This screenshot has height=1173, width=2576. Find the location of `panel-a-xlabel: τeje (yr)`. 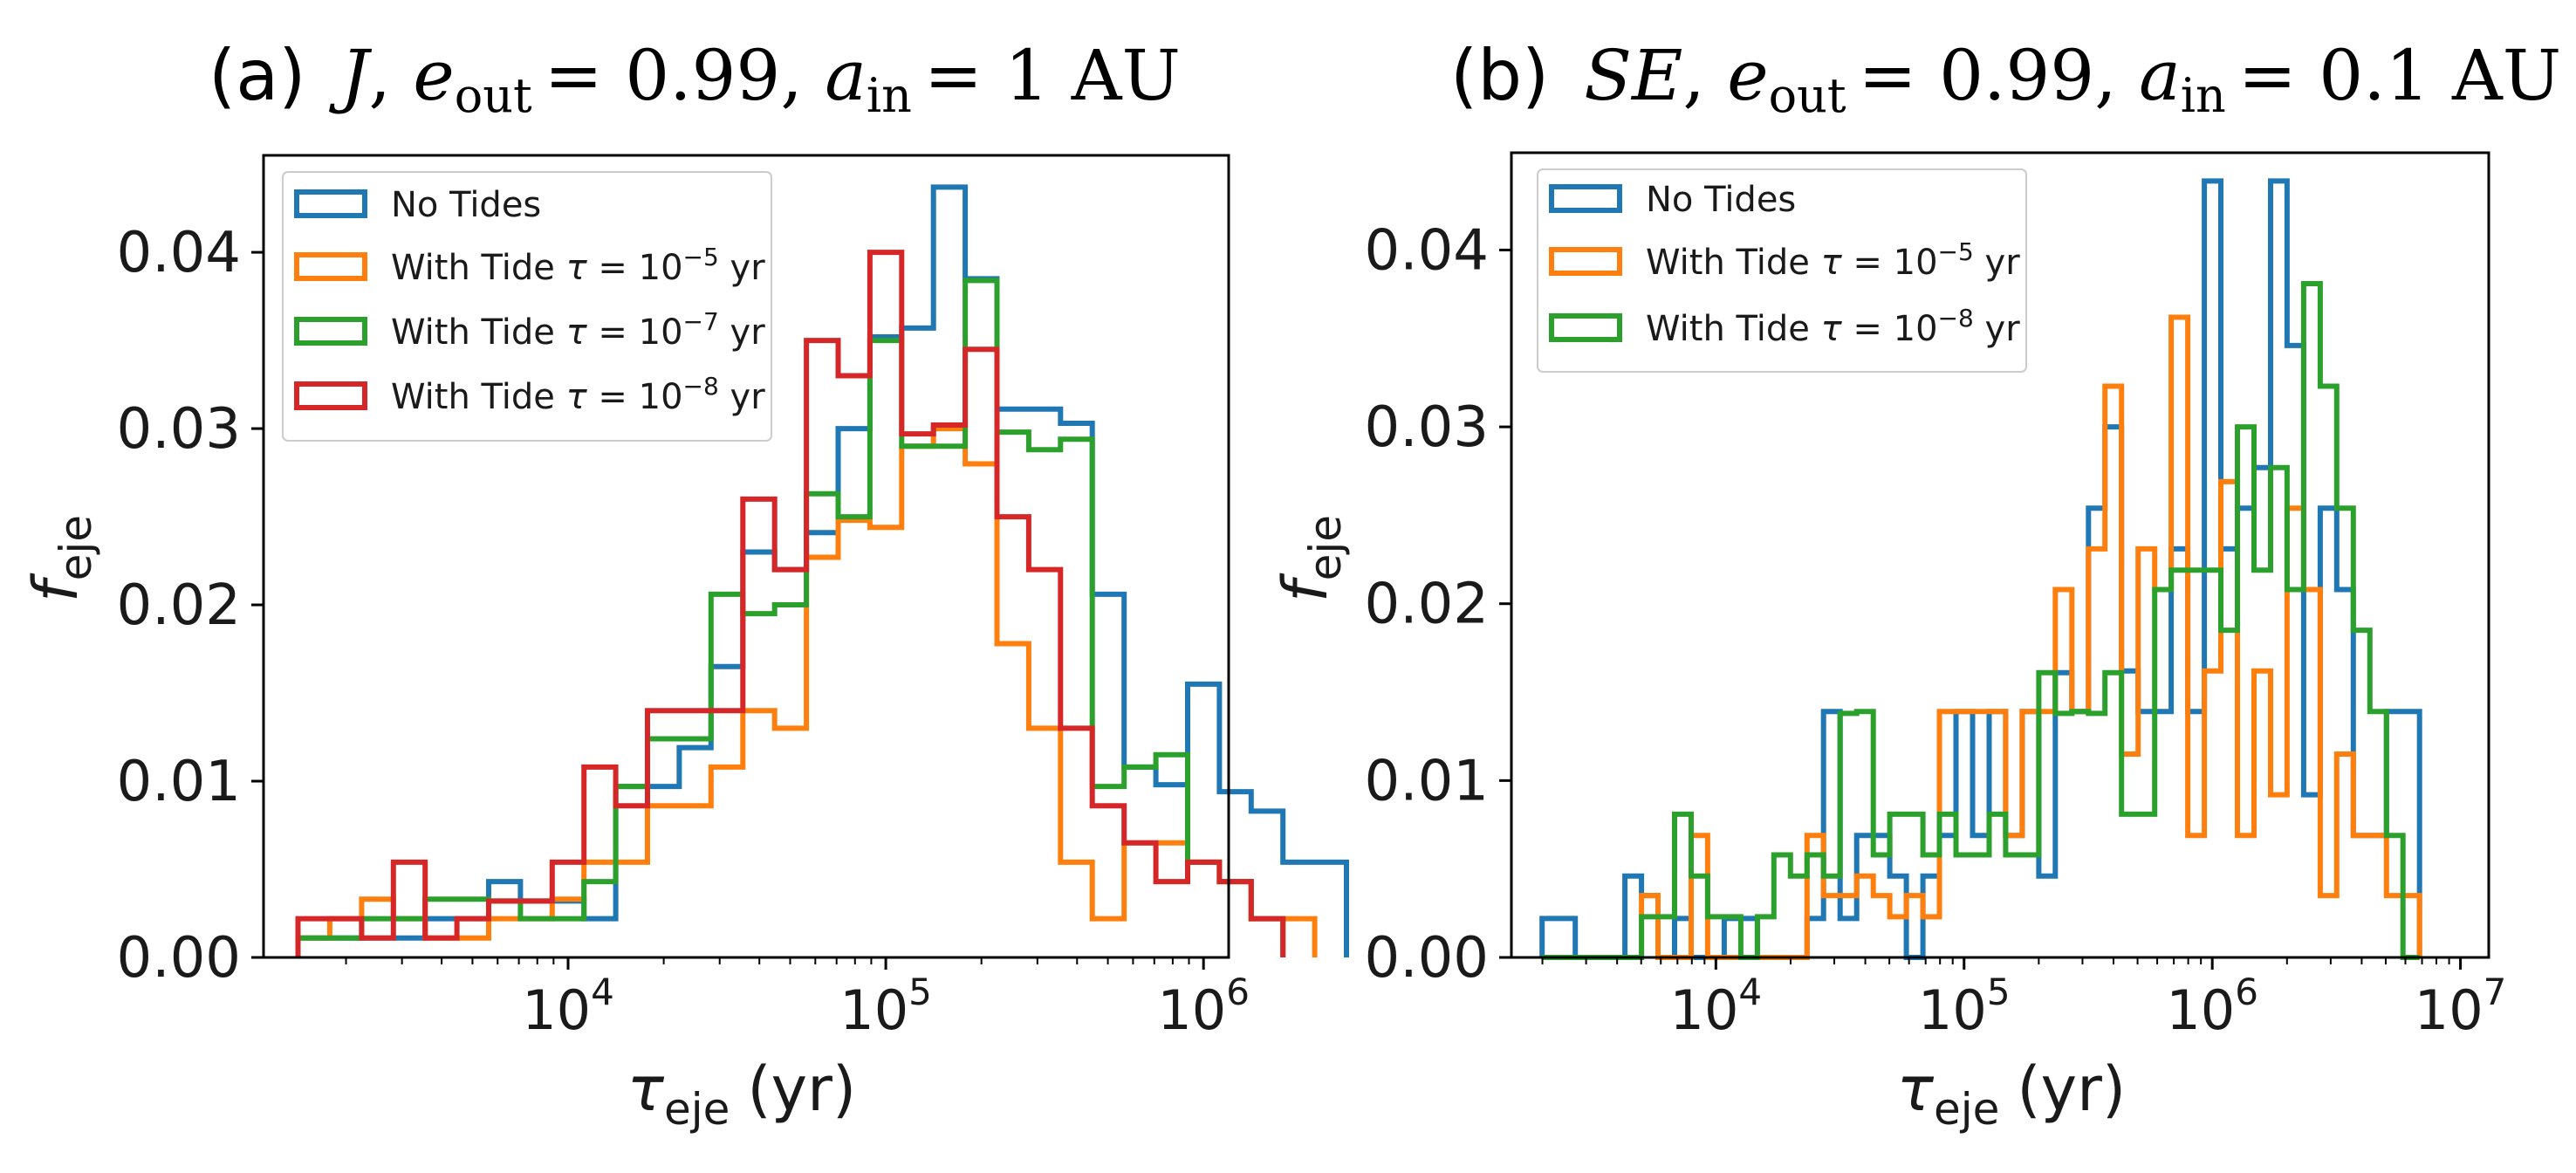

panel-a-xlabel: τeje (yr) is located at coordinates (742, 1094).